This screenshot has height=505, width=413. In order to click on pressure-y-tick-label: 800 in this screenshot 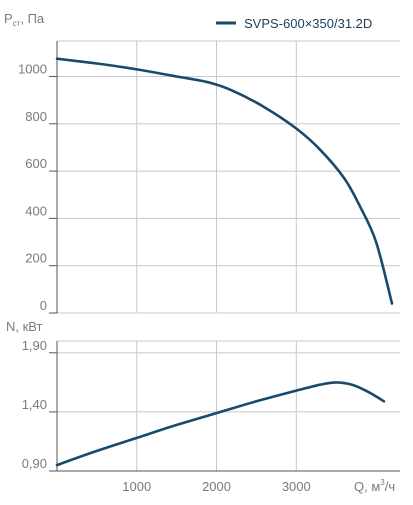, I will do `click(36, 116)`.